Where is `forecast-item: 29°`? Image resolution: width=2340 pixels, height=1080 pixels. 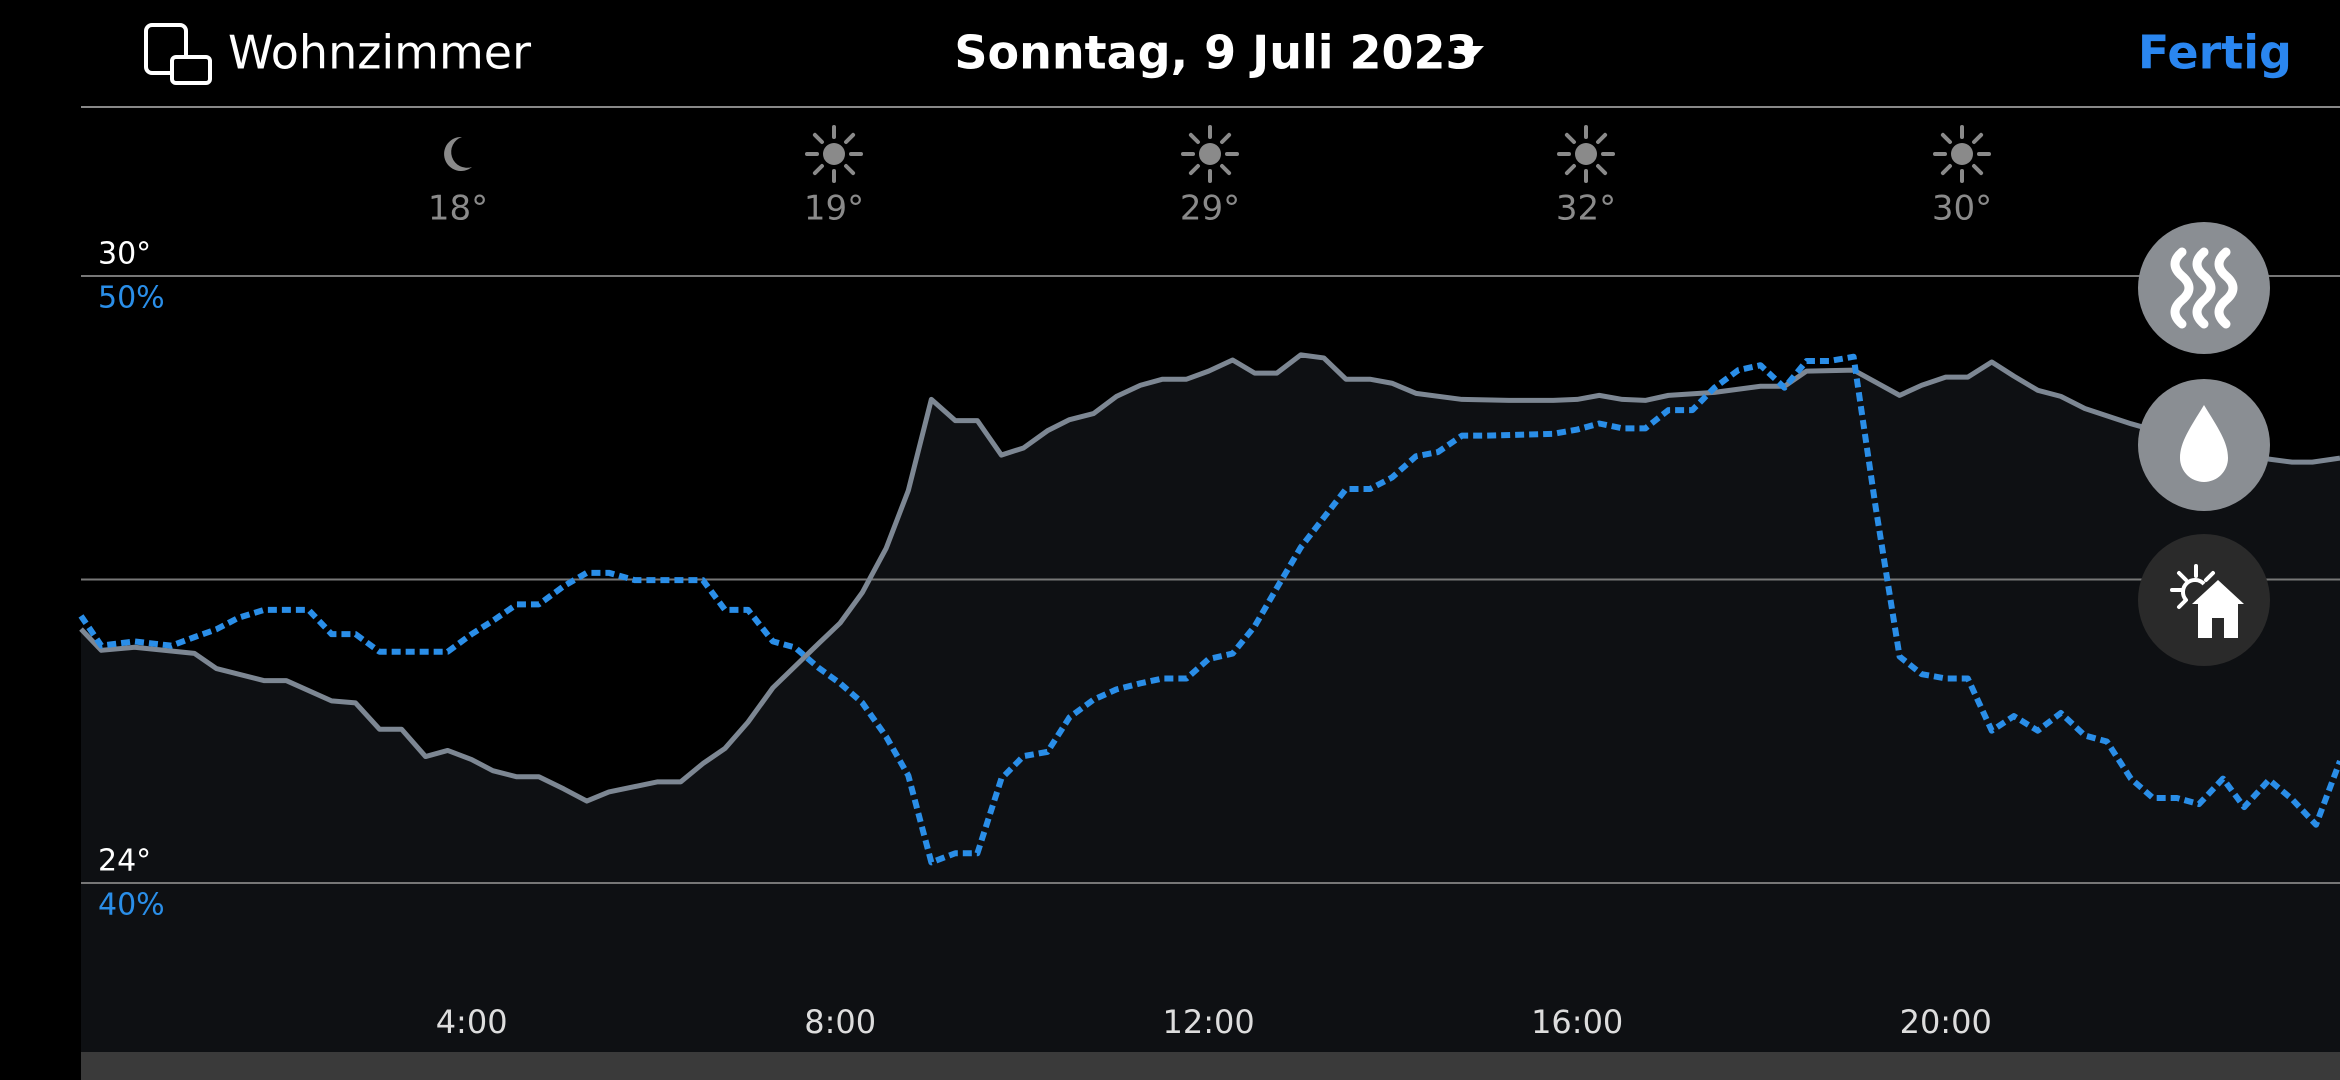
forecast-item: 29° is located at coordinates (1210, 177).